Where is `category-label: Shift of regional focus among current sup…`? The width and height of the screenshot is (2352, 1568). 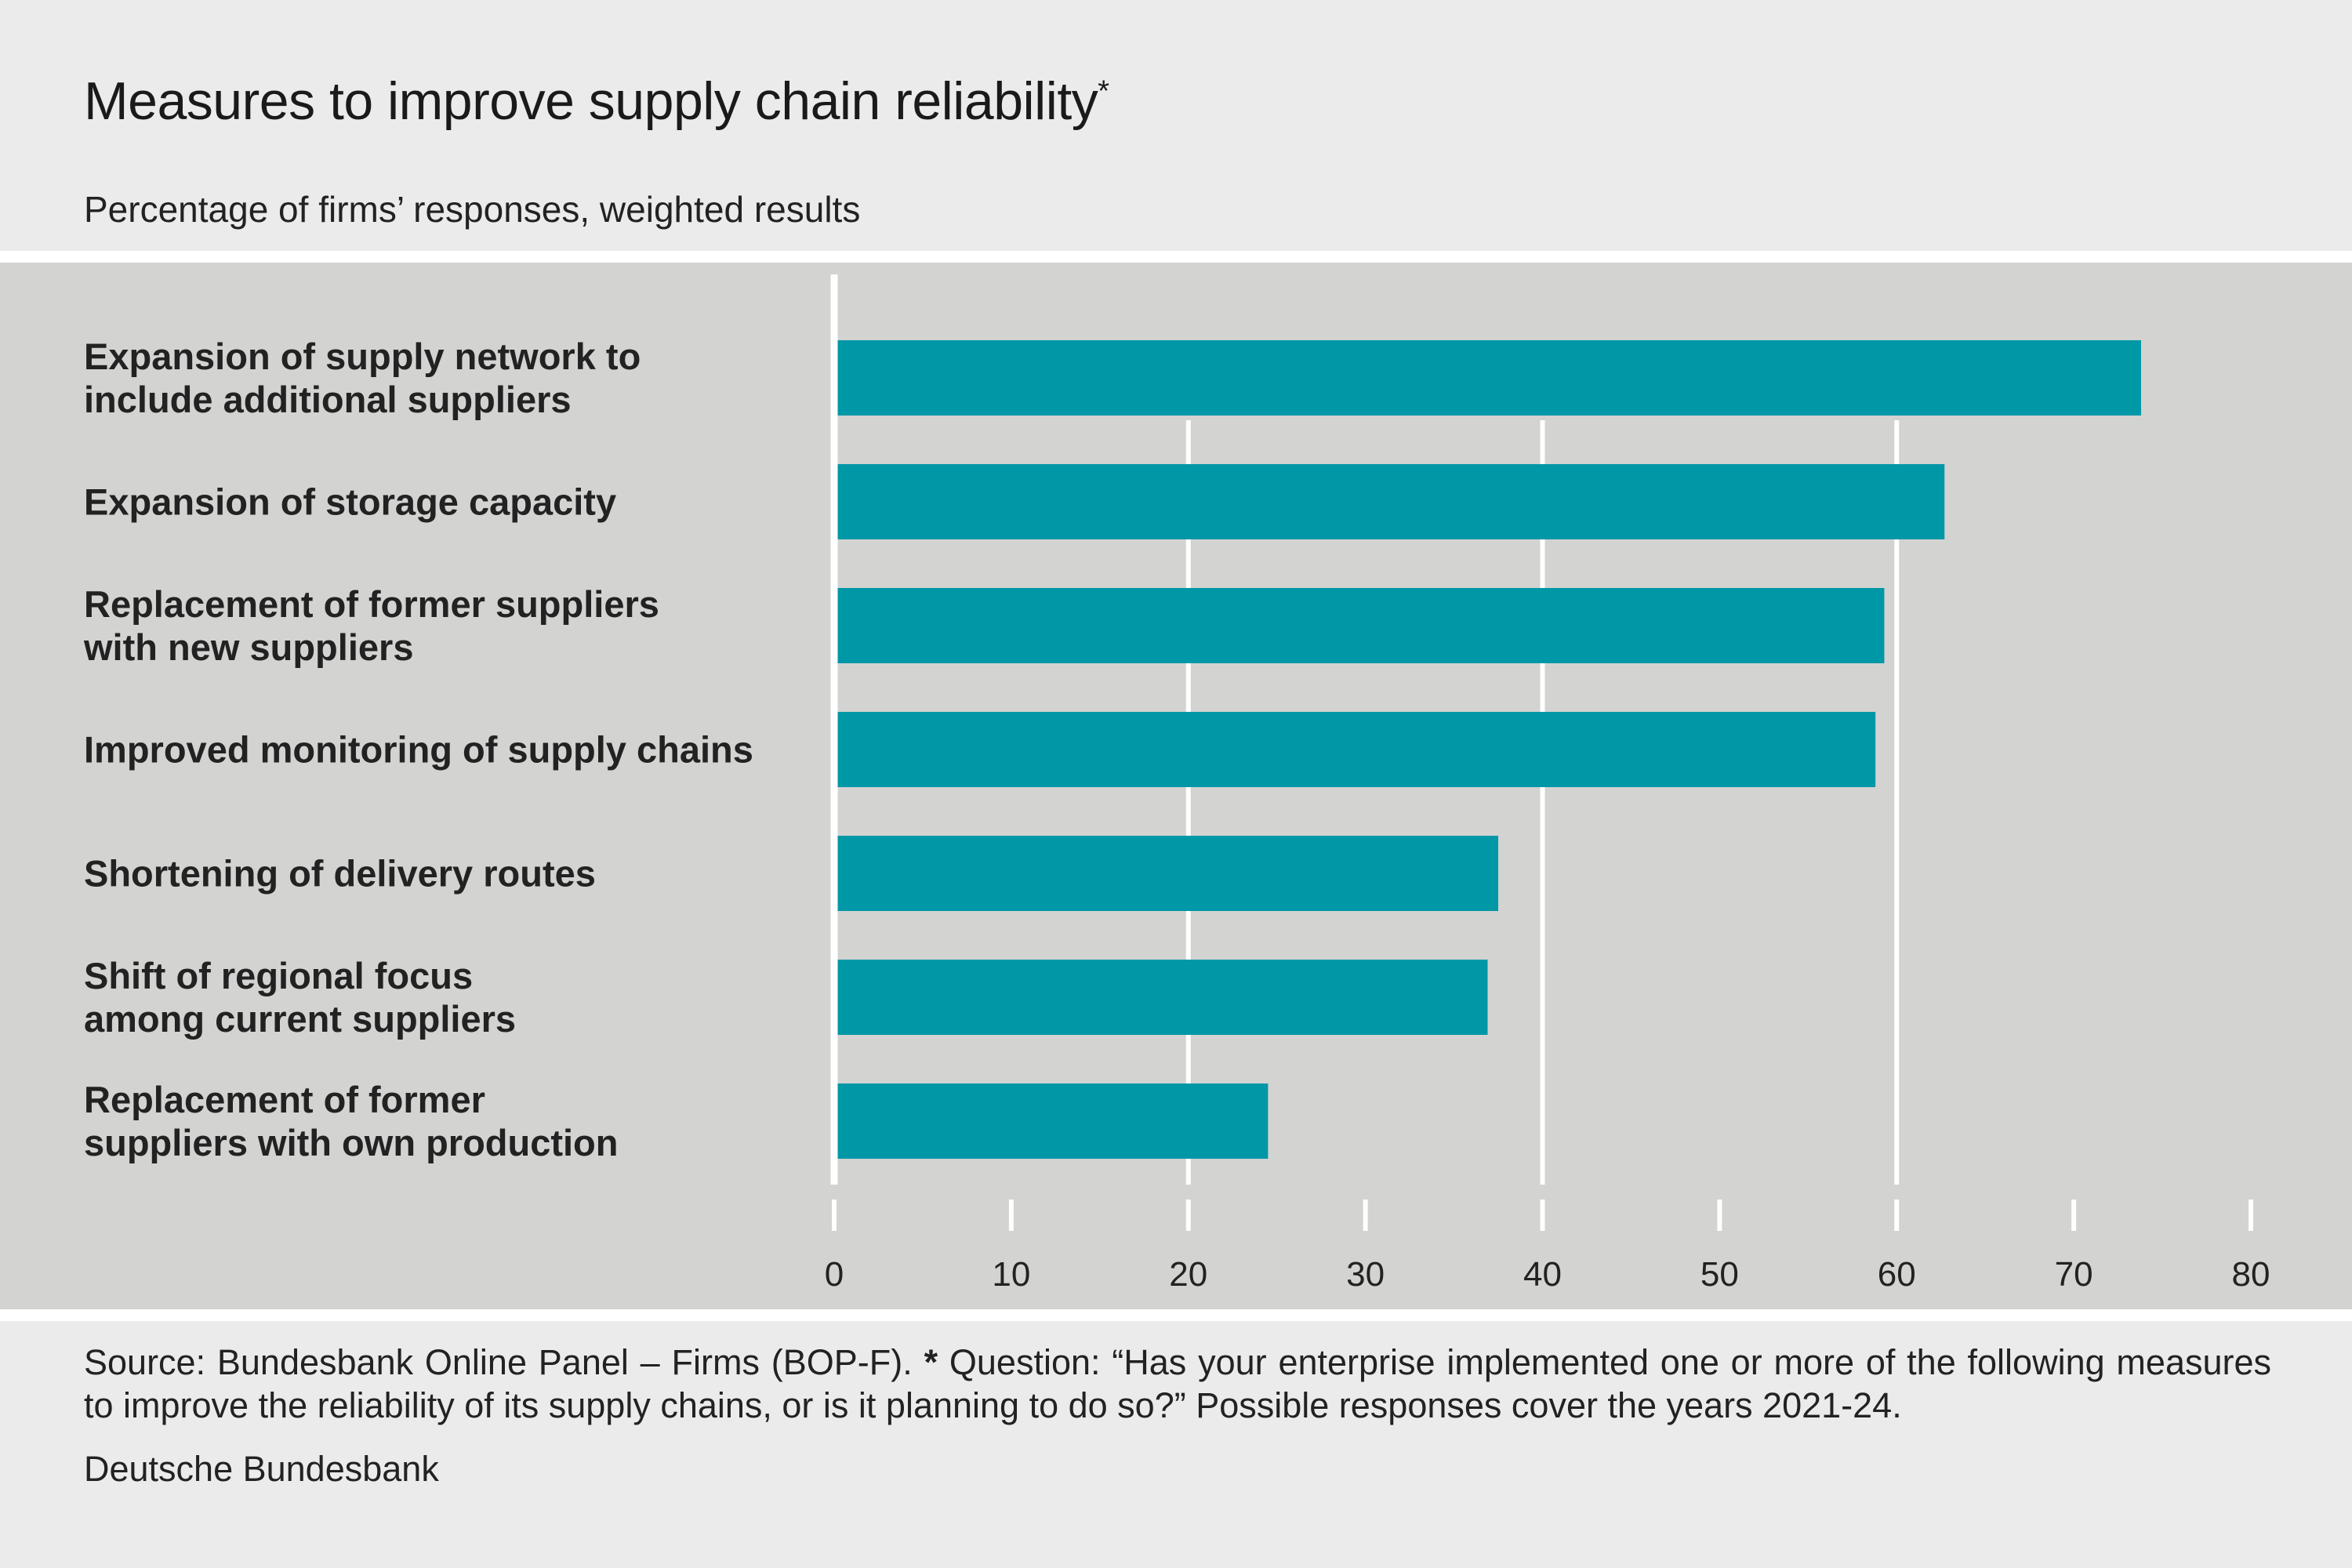 category-label: Shift of regional focus among current sup… is located at coordinates (300, 997).